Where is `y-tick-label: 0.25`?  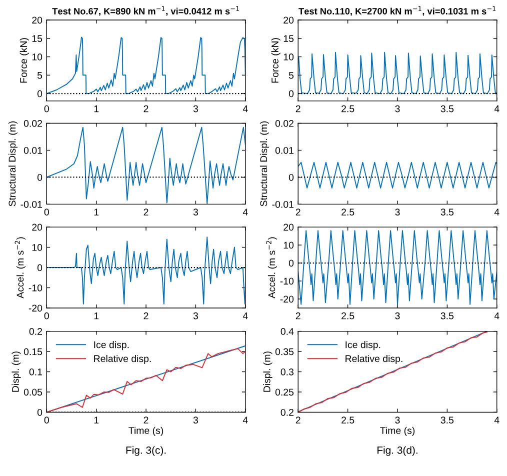 y-tick-label: 0.25 is located at coordinates (284, 392).